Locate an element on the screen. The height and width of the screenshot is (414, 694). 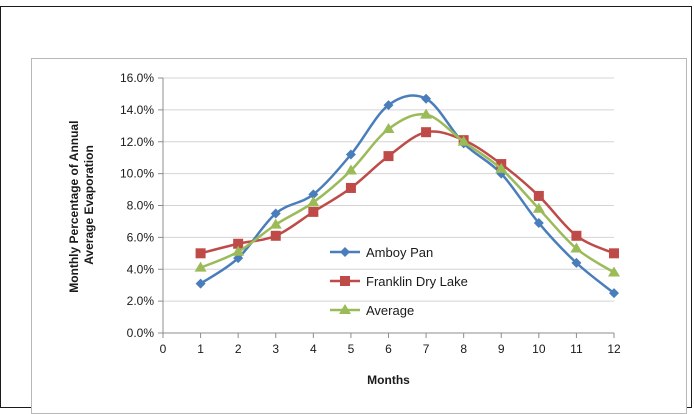
legend-item-franklin-dry-lake: Franklin Dry Lake is located at coordinates (399, 281).